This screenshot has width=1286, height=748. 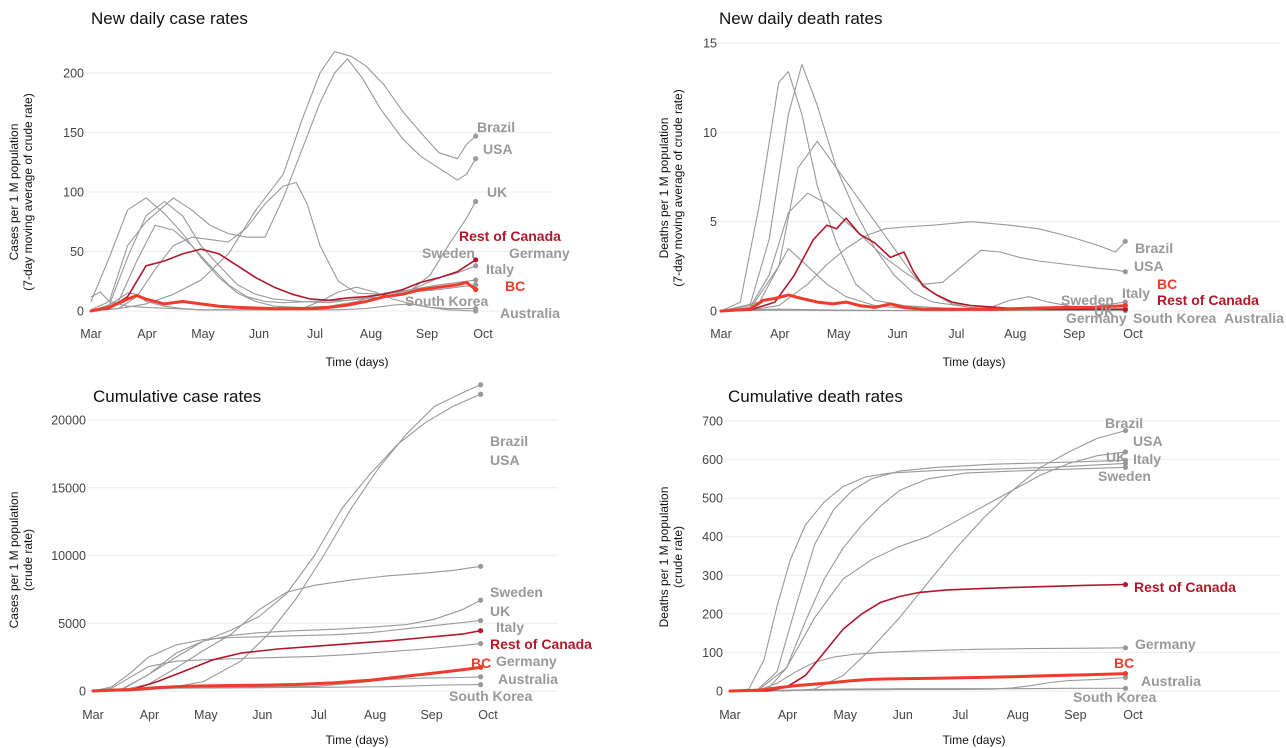 What do you see at coordinates (481, 677) in the screenshot?
I see `series-end-point-australia` at bounding box center [481, 677].